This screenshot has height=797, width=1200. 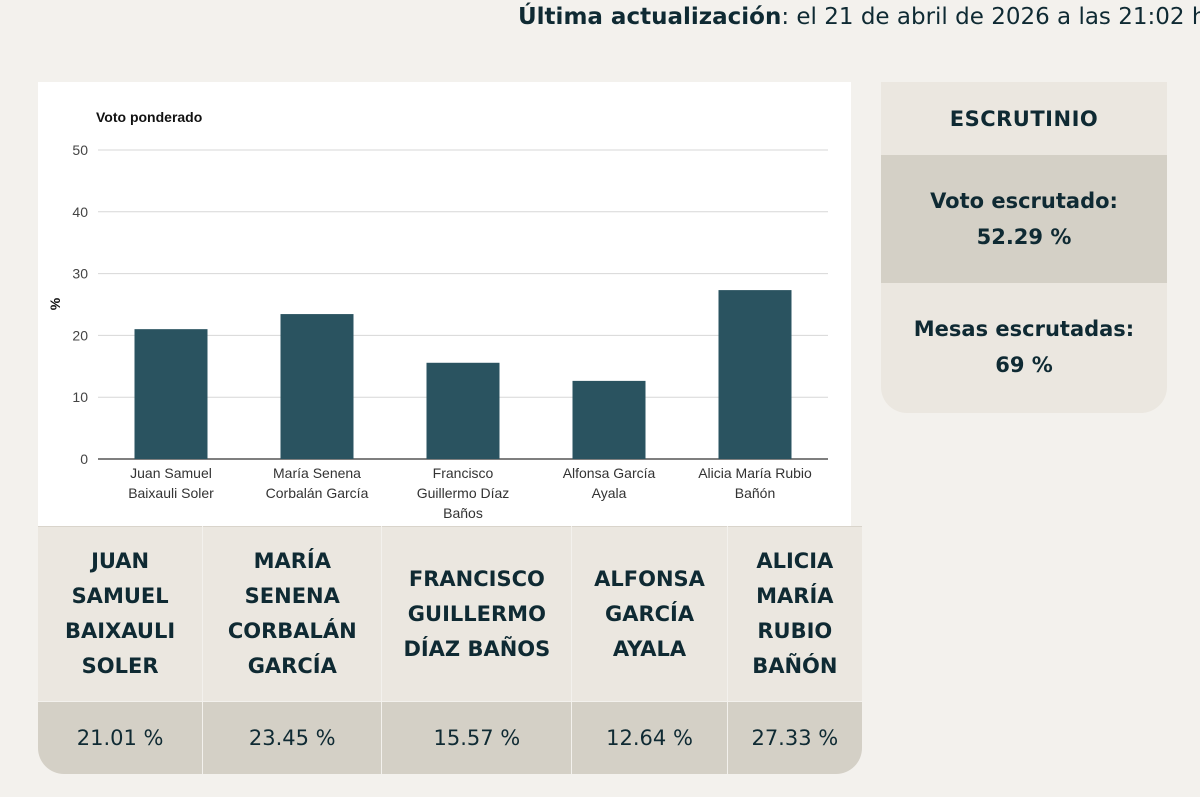 What do you see at coordinates (794, 737) in the screenshot?
I see `candidate-percentage: 27.33 %` at bounding box center [794, 737].